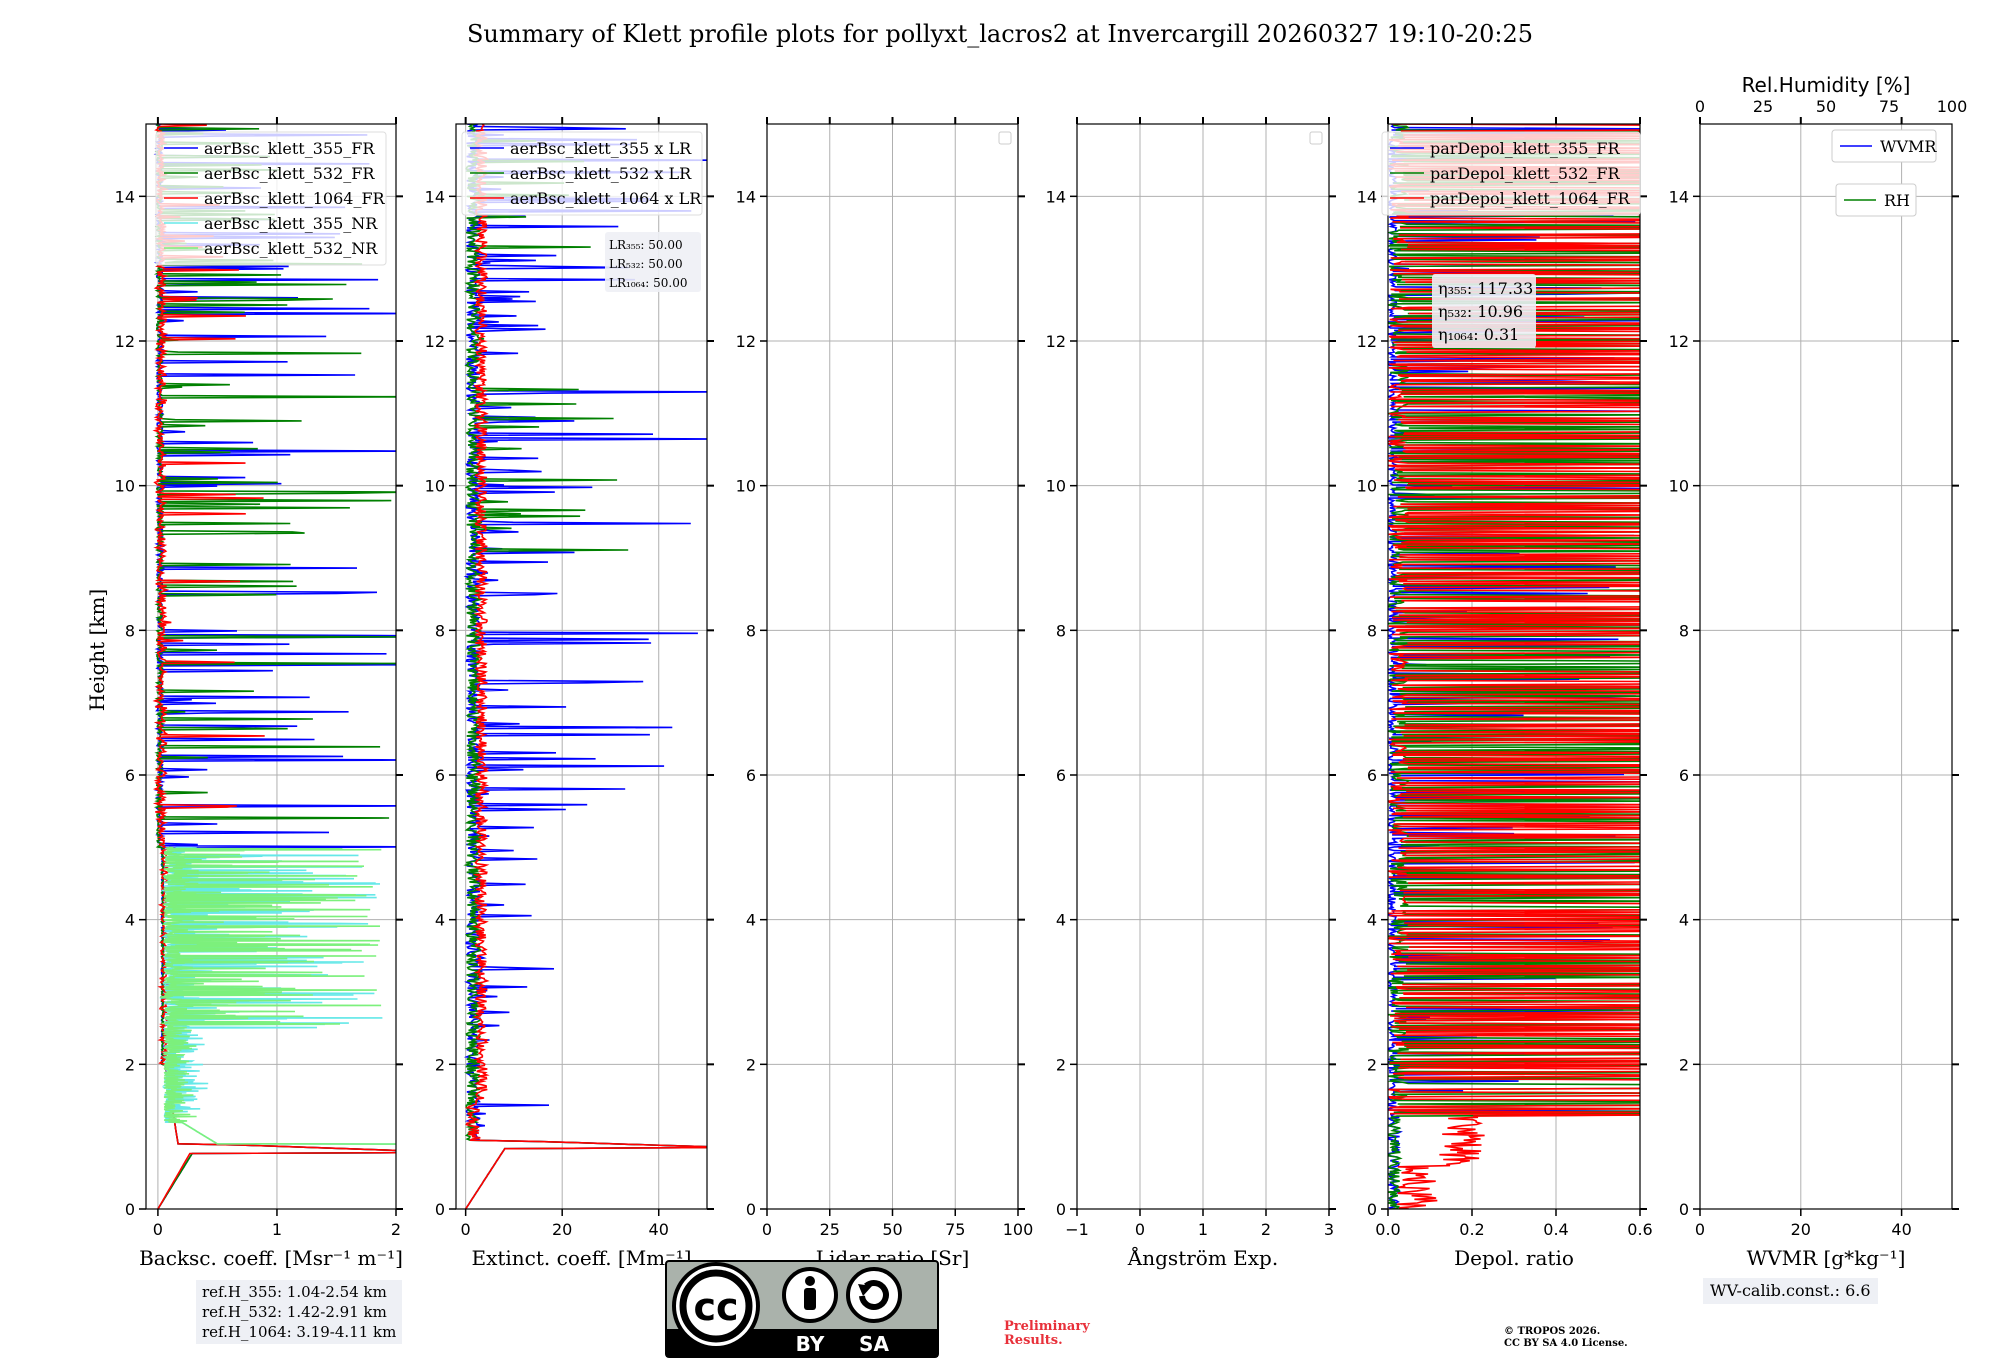 The width and height of the screenshot is (2000, 1360). Describe the element at coordinates (601, 173) in the screenshot. I see `legend-label: aerBsc_klett_532 x LR` at that location.